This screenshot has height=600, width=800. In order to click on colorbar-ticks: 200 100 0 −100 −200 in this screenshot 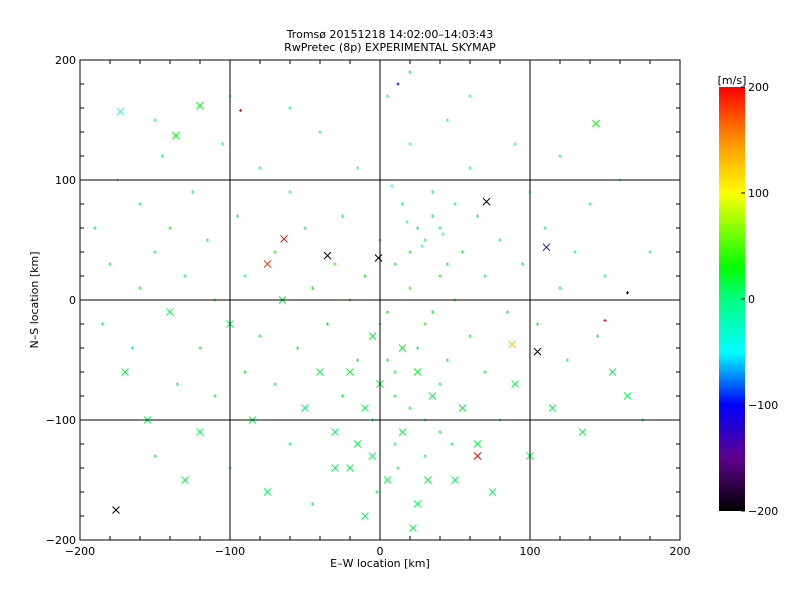, I will do `click(759, 299)`.